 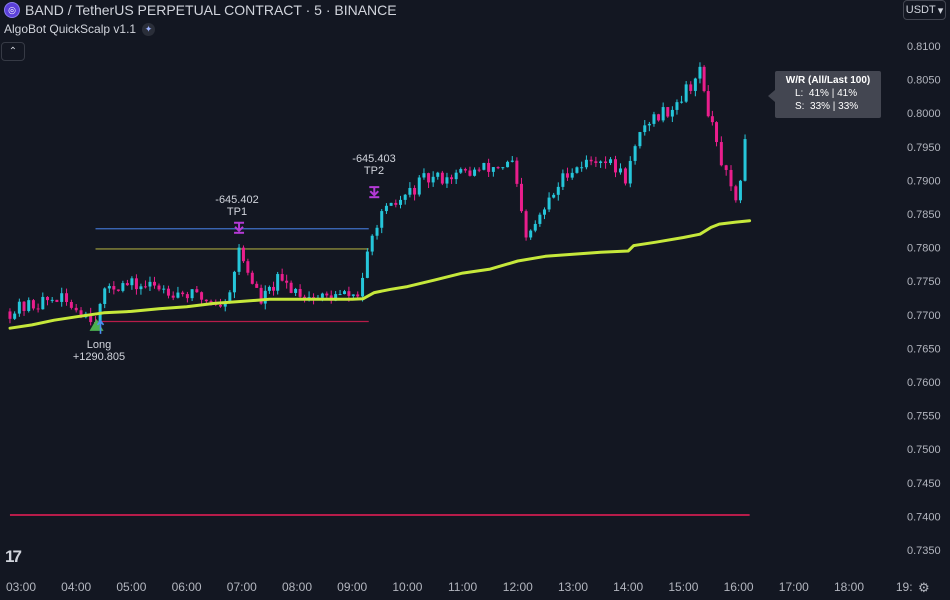 What do you see at coordinates (518, 587) in the screenshot?
I see `x-tick-label: 12:00` at bounding box center [518, 587].